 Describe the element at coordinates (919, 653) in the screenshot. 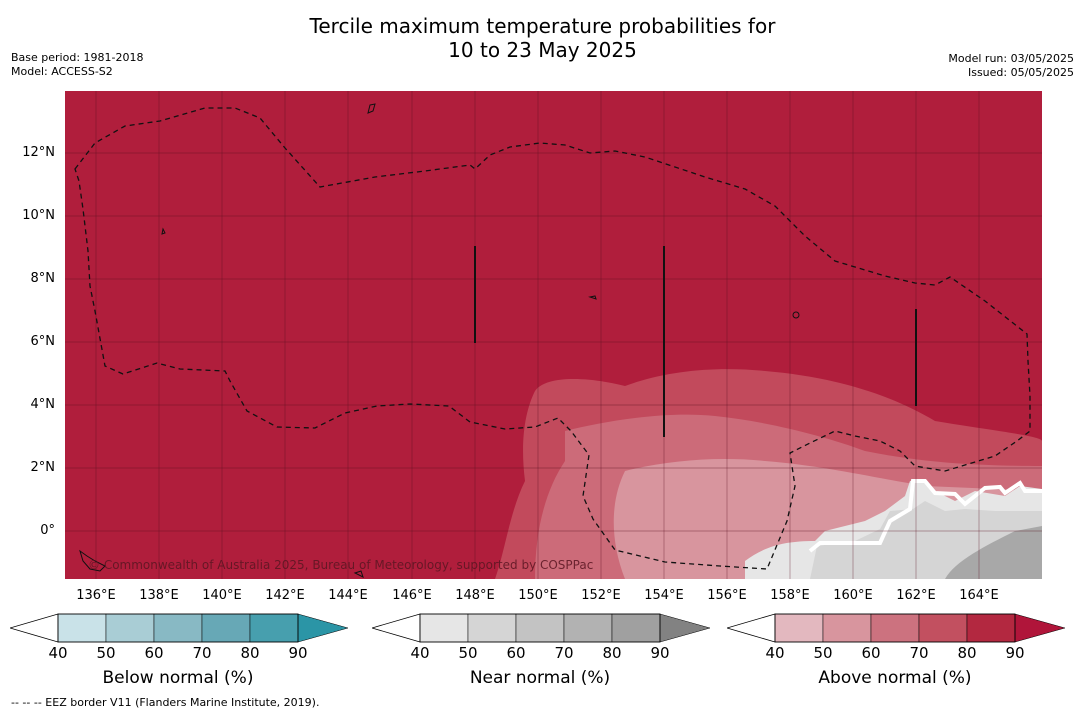

I see `above-cb-tick: 70` at that location.